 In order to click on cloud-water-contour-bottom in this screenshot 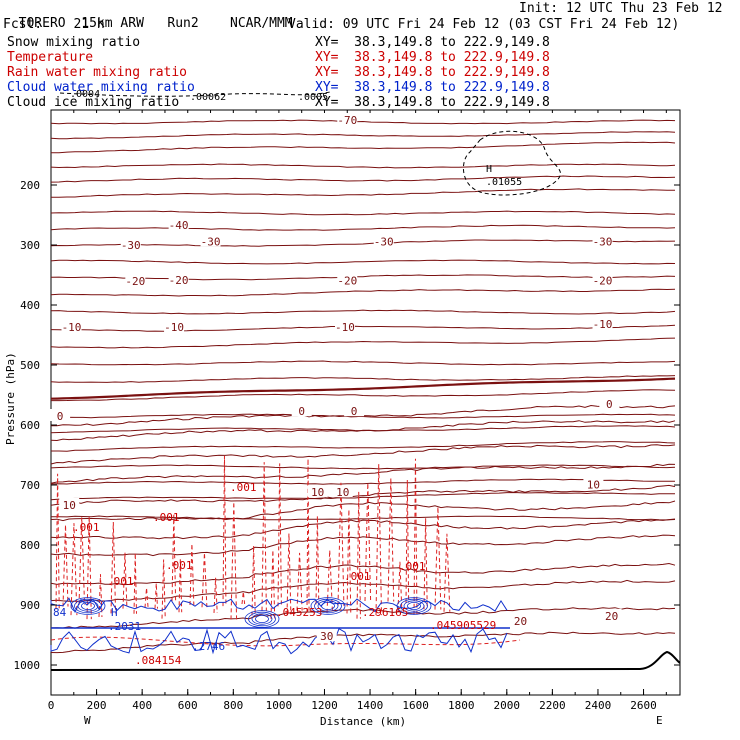, I will do `click(279, 641)`.